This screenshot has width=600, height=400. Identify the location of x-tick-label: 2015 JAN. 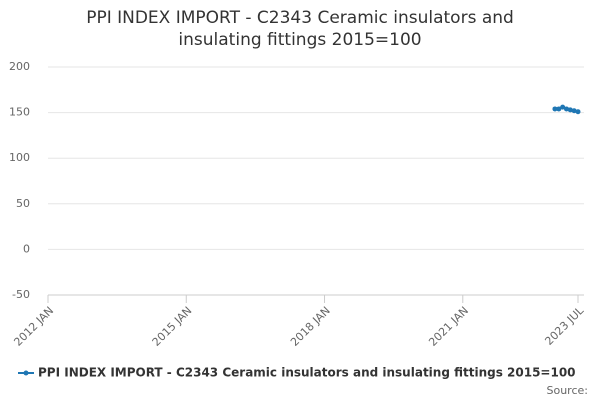
(172, 326).